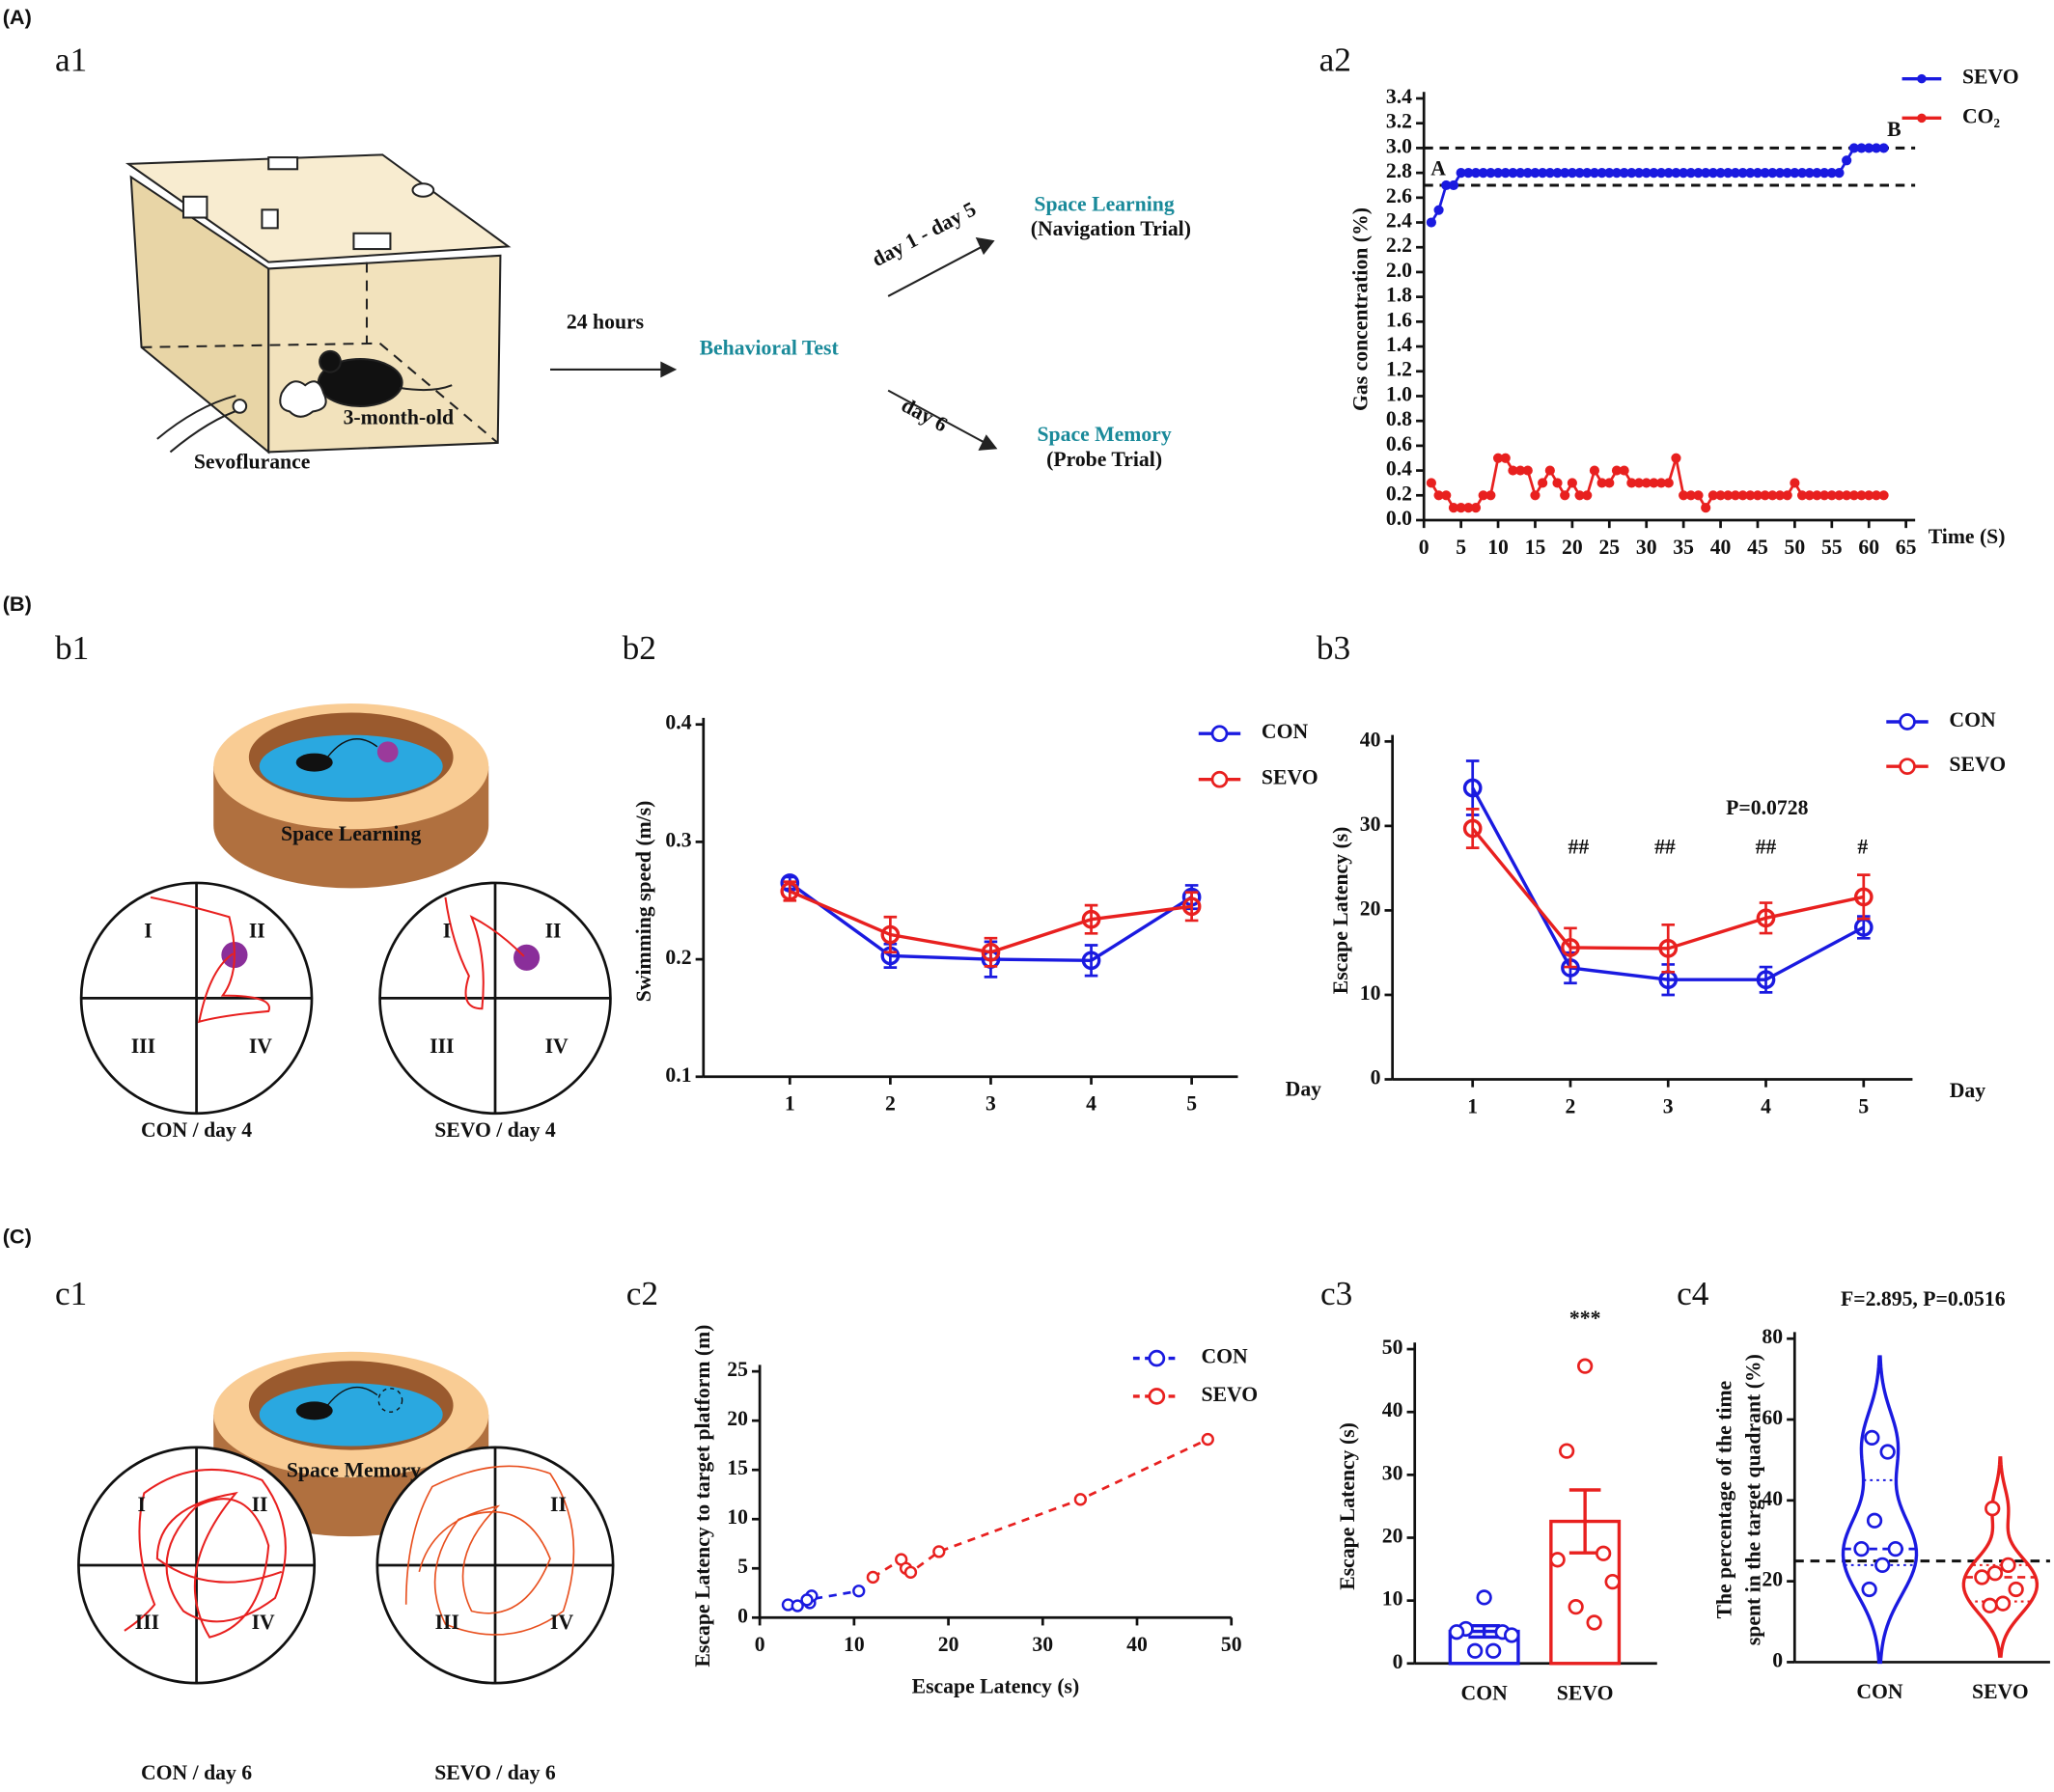  What do you see at coordinates (1399, 295) in the screenshot?
I see `y-tick-label: 1.8` at bounding box center [1399, 295].